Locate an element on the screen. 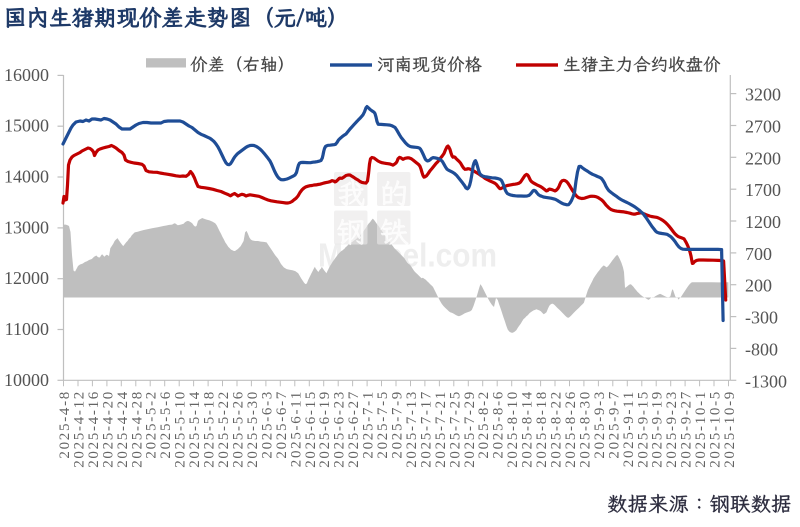 The width and height of the screenshot is (800, 527). svg-text: 14000 is located at coordinates (26, 177).